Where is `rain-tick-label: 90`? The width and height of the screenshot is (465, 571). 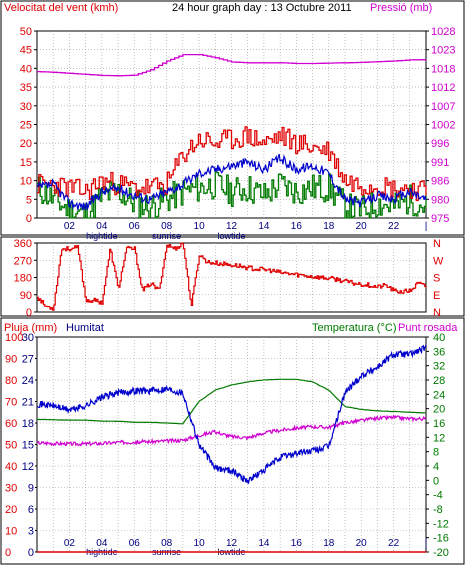
rain-tick-label: 90 is located at coordinates (11, 360).